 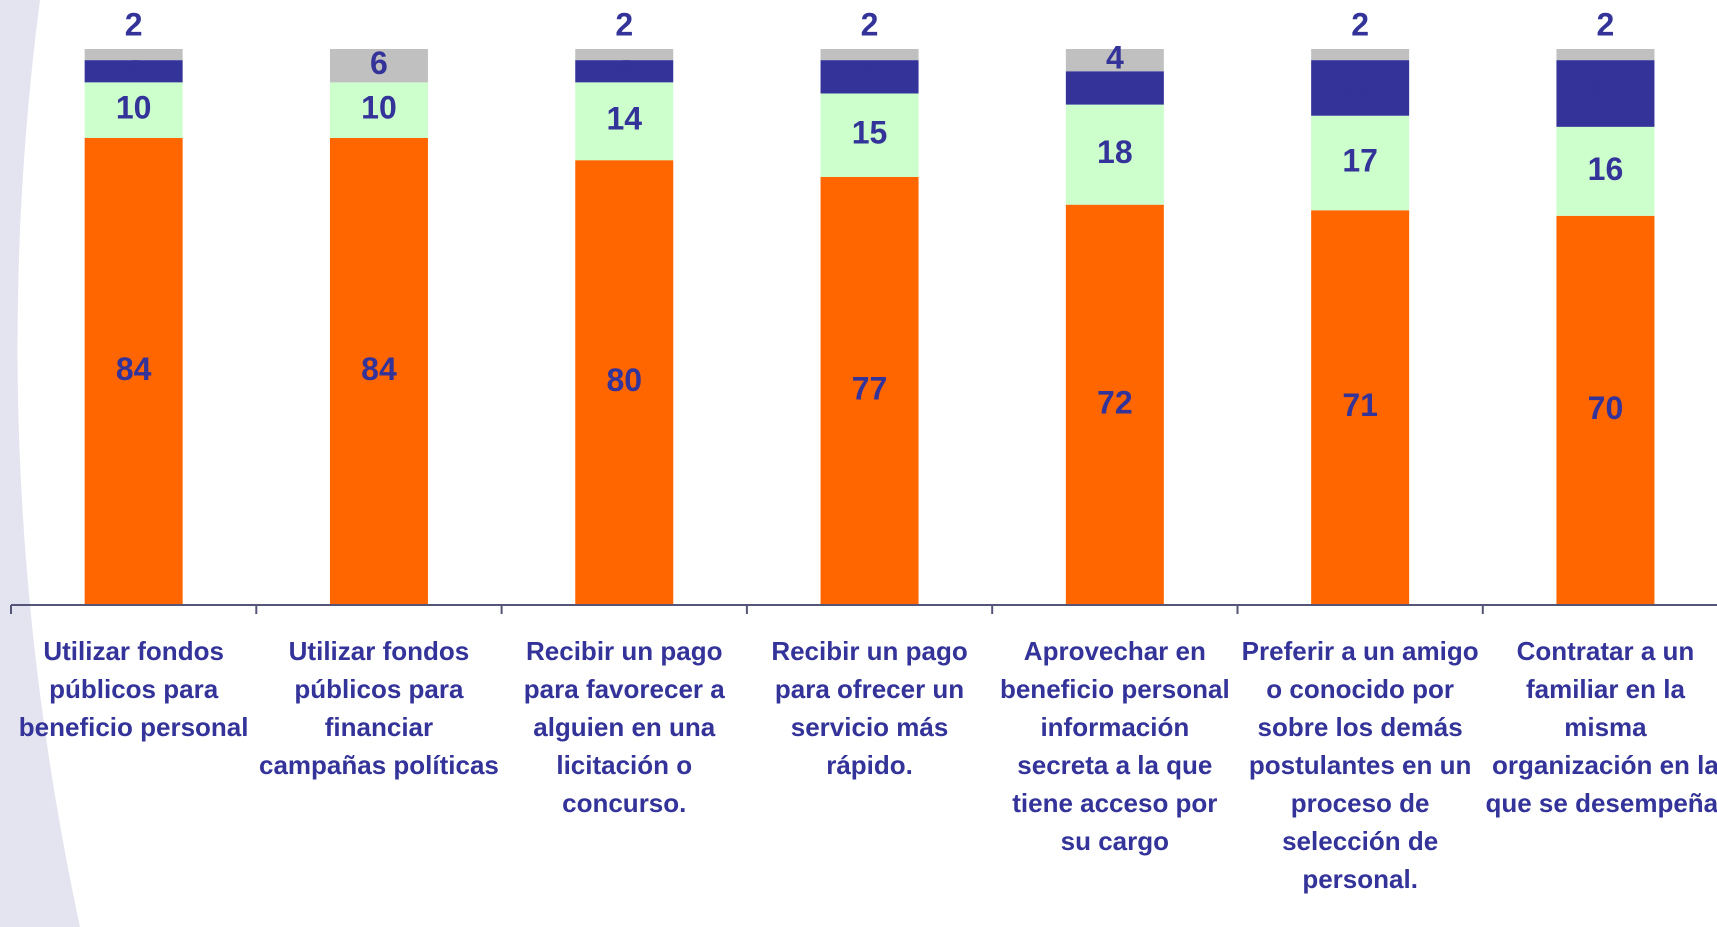 I want to click on value-label: 18, so click(x=1115, y=152).